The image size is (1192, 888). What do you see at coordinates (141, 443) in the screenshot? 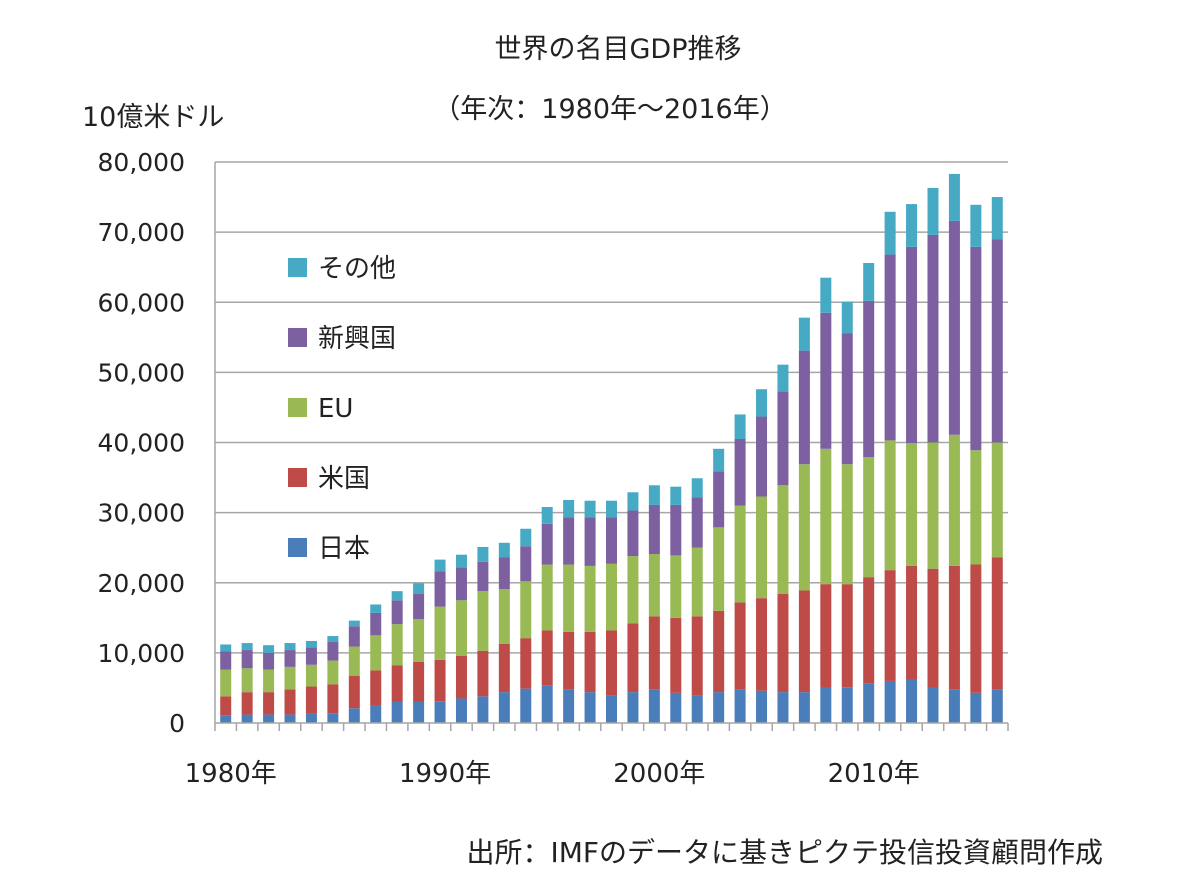
I see `y-tick-label: 40,000` at bounding box center [141, 443].